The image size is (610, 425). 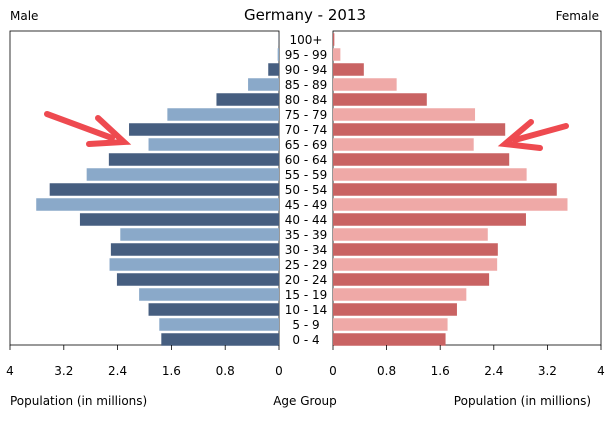 What do you see at coordinates (306, 295) in the screenshot?
I see `age-group-label: 15 - 19` at bounding box center [306, 295].